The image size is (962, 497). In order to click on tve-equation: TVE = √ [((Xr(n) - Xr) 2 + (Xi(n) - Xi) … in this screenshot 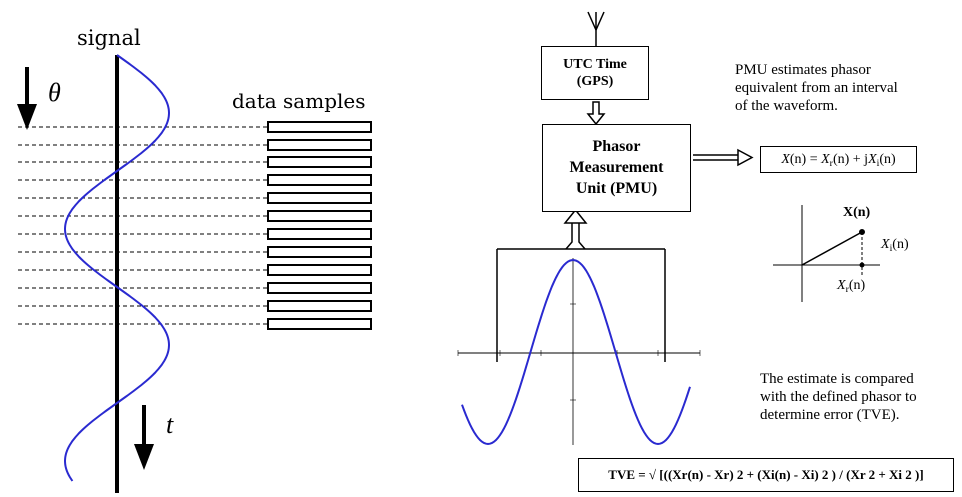, I will do `click(765, 474)`.